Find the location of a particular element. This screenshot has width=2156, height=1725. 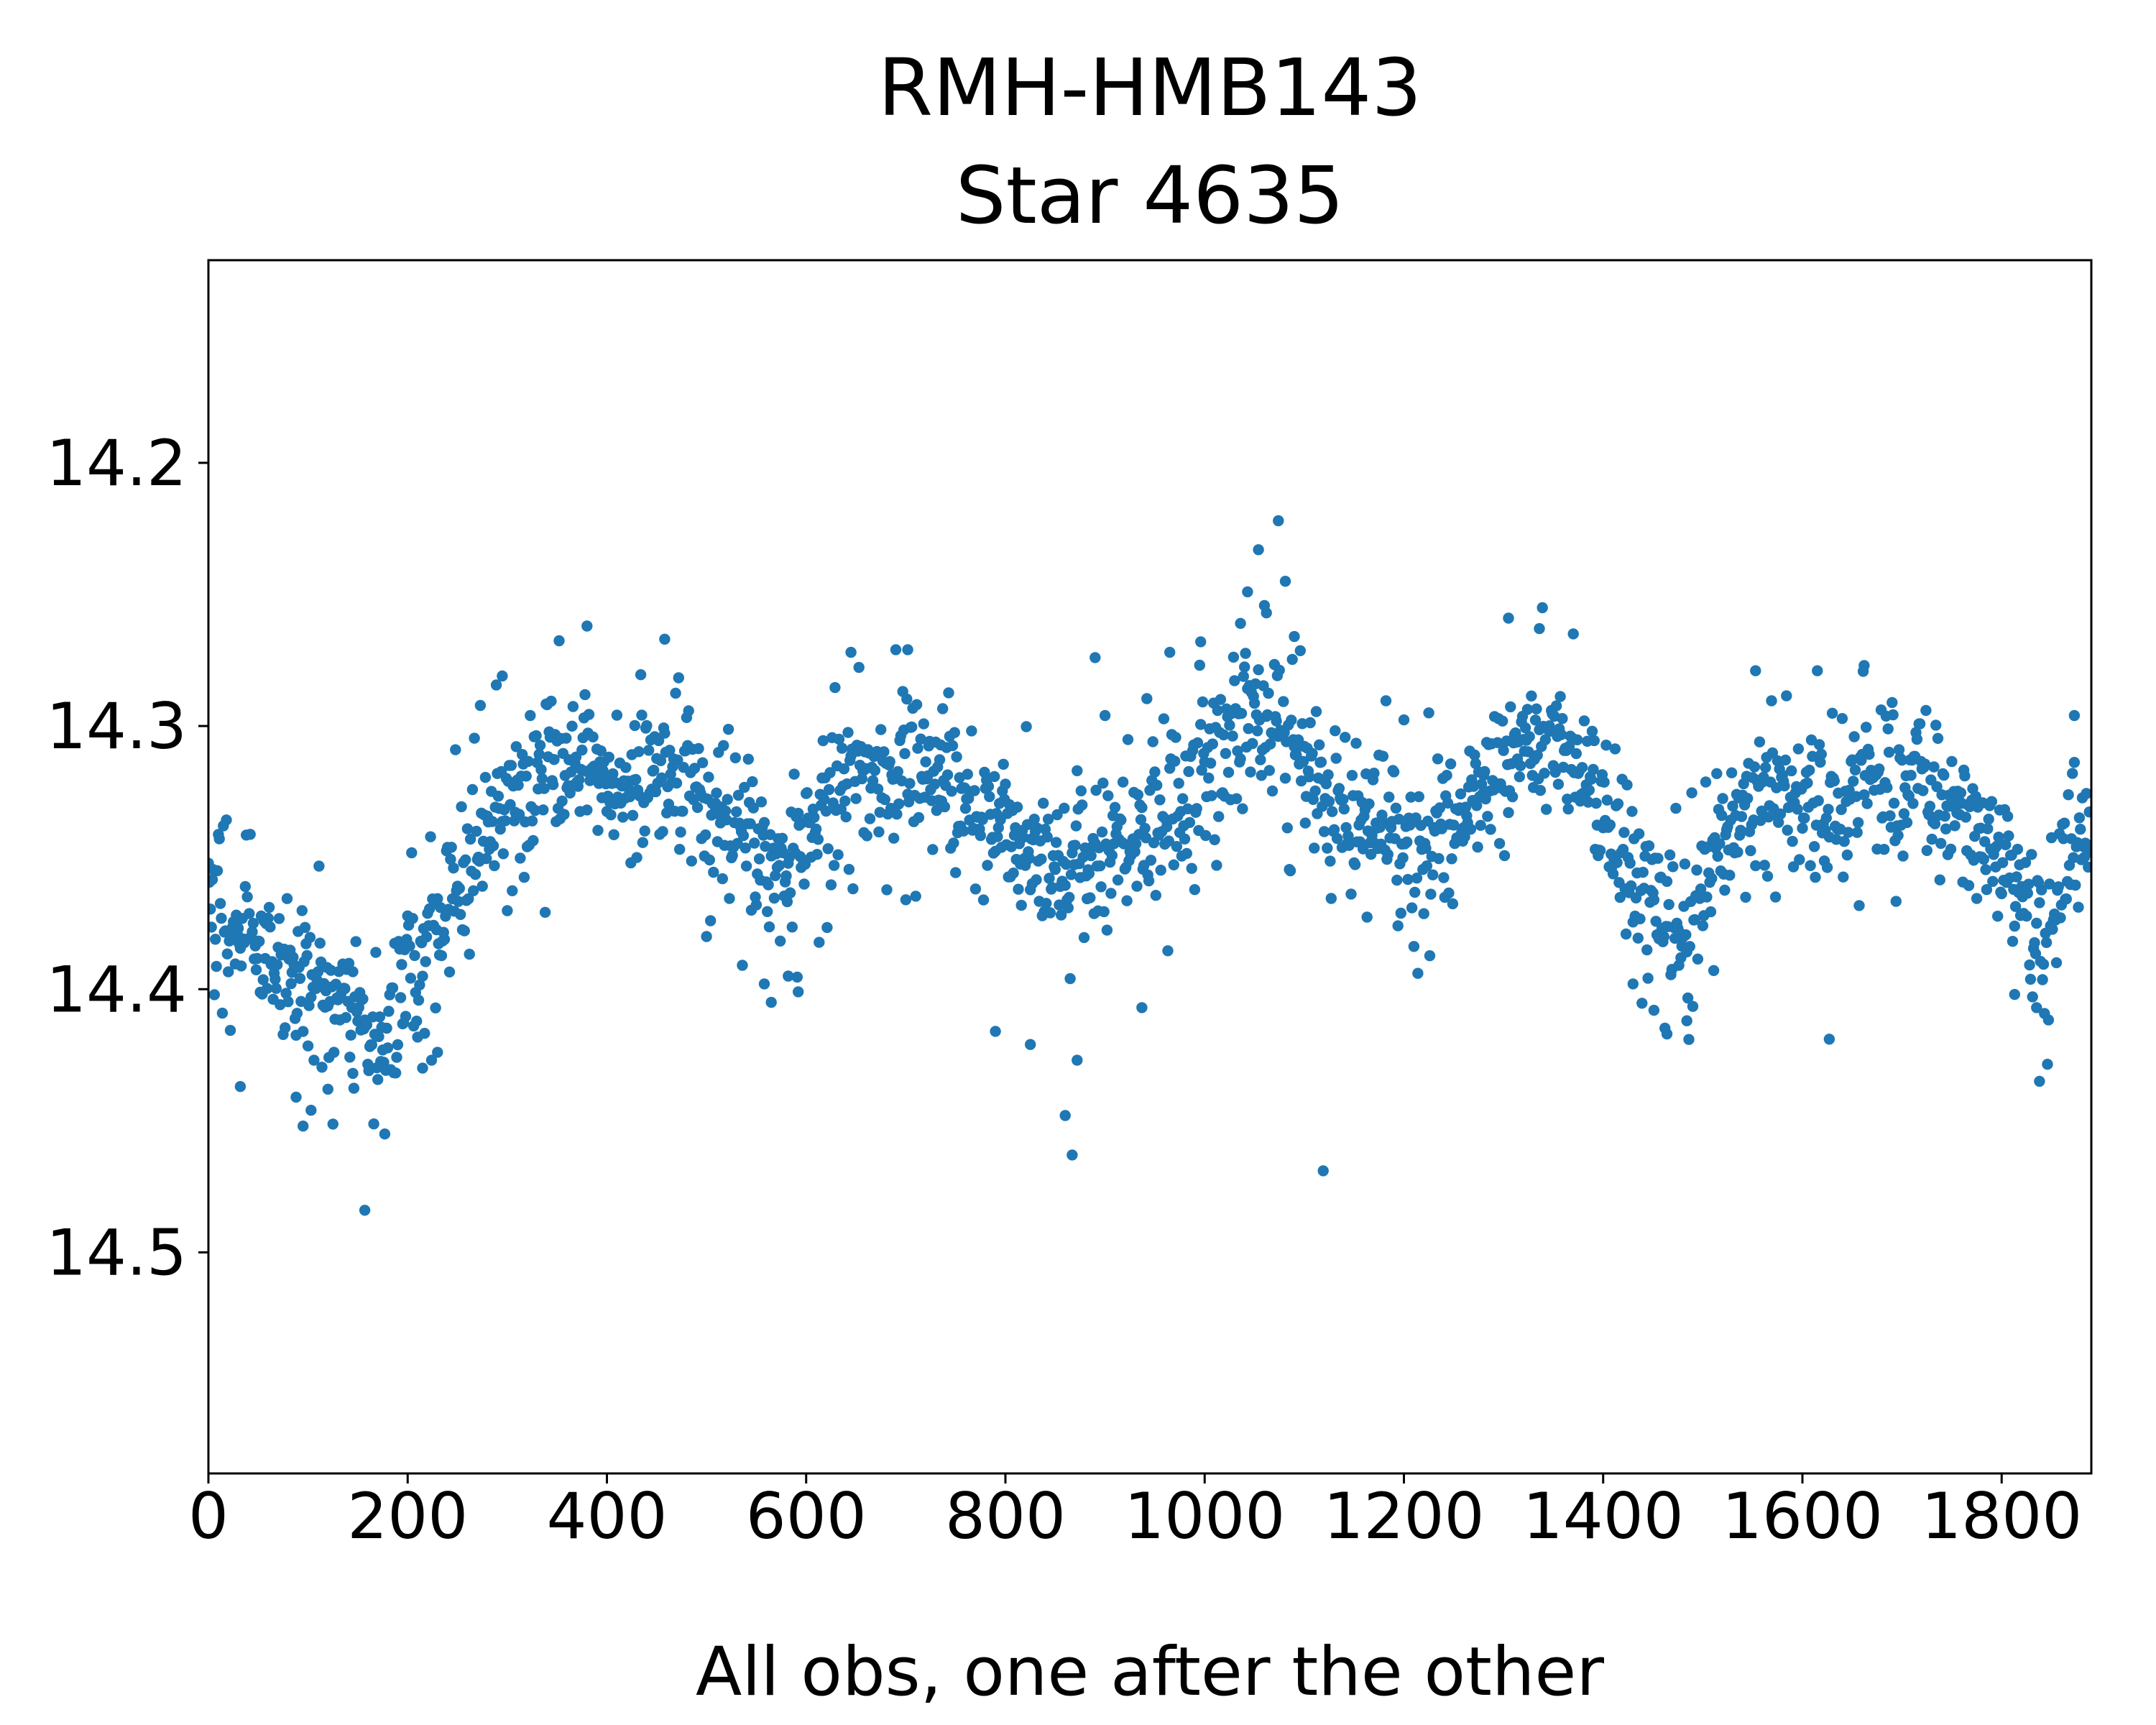

x-tick-label: 1400 is located at coordinates (1604, 1516).